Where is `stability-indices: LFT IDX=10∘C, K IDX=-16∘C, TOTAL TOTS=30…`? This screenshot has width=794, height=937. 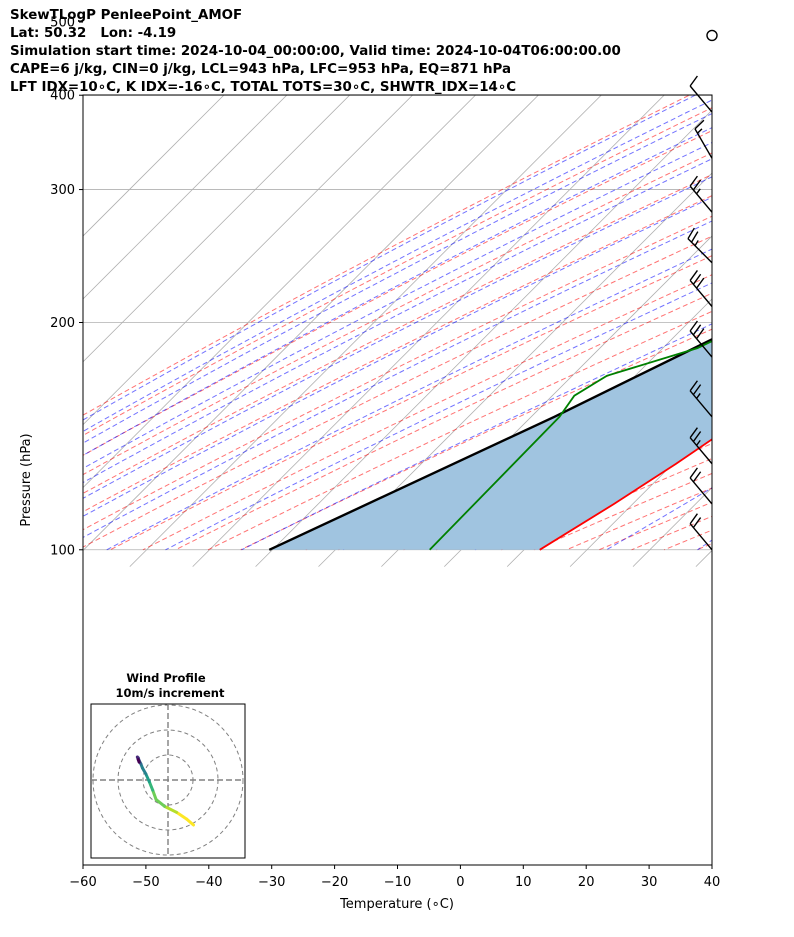
stability-indices: LFT IDX=10∘C, K IDX=-16∘C, TOTAL TOTS=30… is located at coordinates (263, 87).